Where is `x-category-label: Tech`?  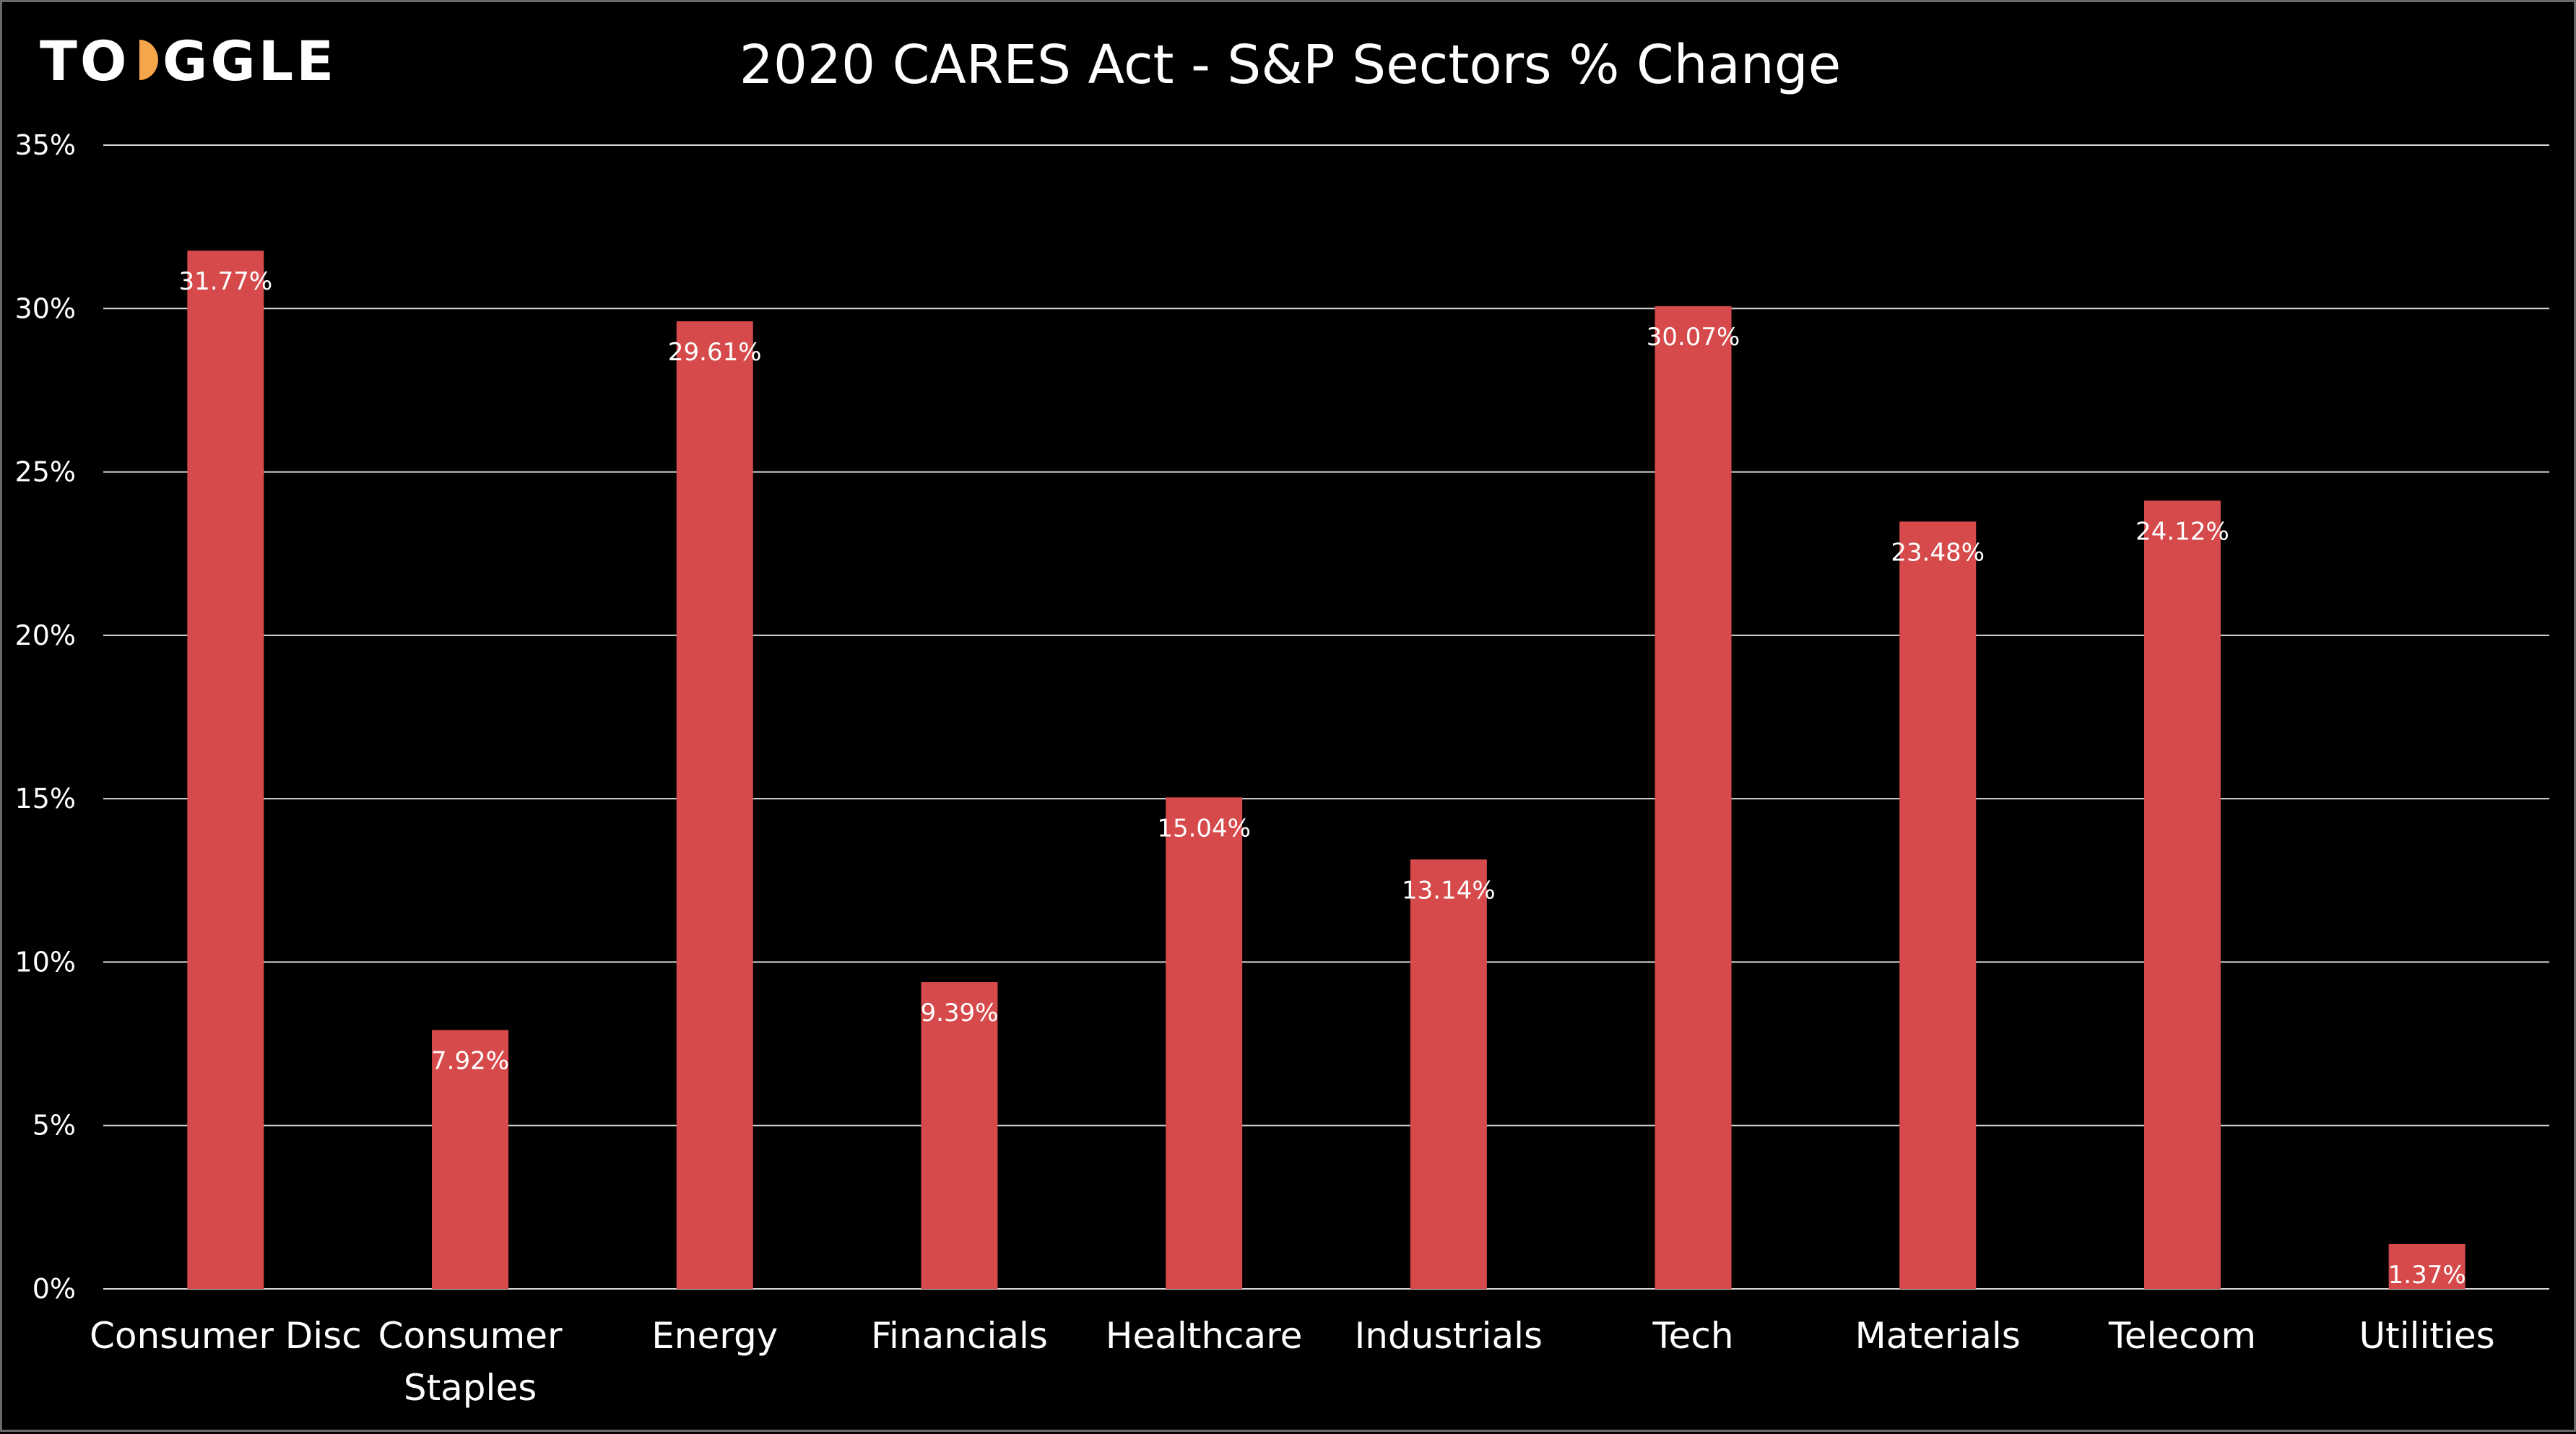 x-category-label: Tech is located at coordinates (1693, 1336).